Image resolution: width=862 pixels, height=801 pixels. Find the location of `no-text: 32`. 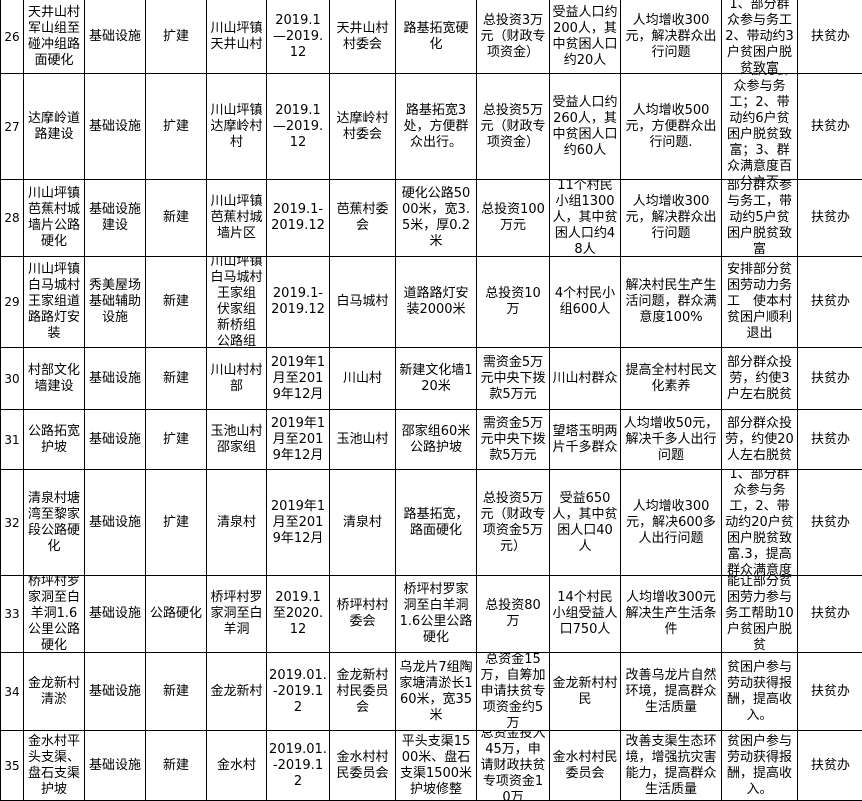

no-text: 32 is located at coordinates (12, 522).